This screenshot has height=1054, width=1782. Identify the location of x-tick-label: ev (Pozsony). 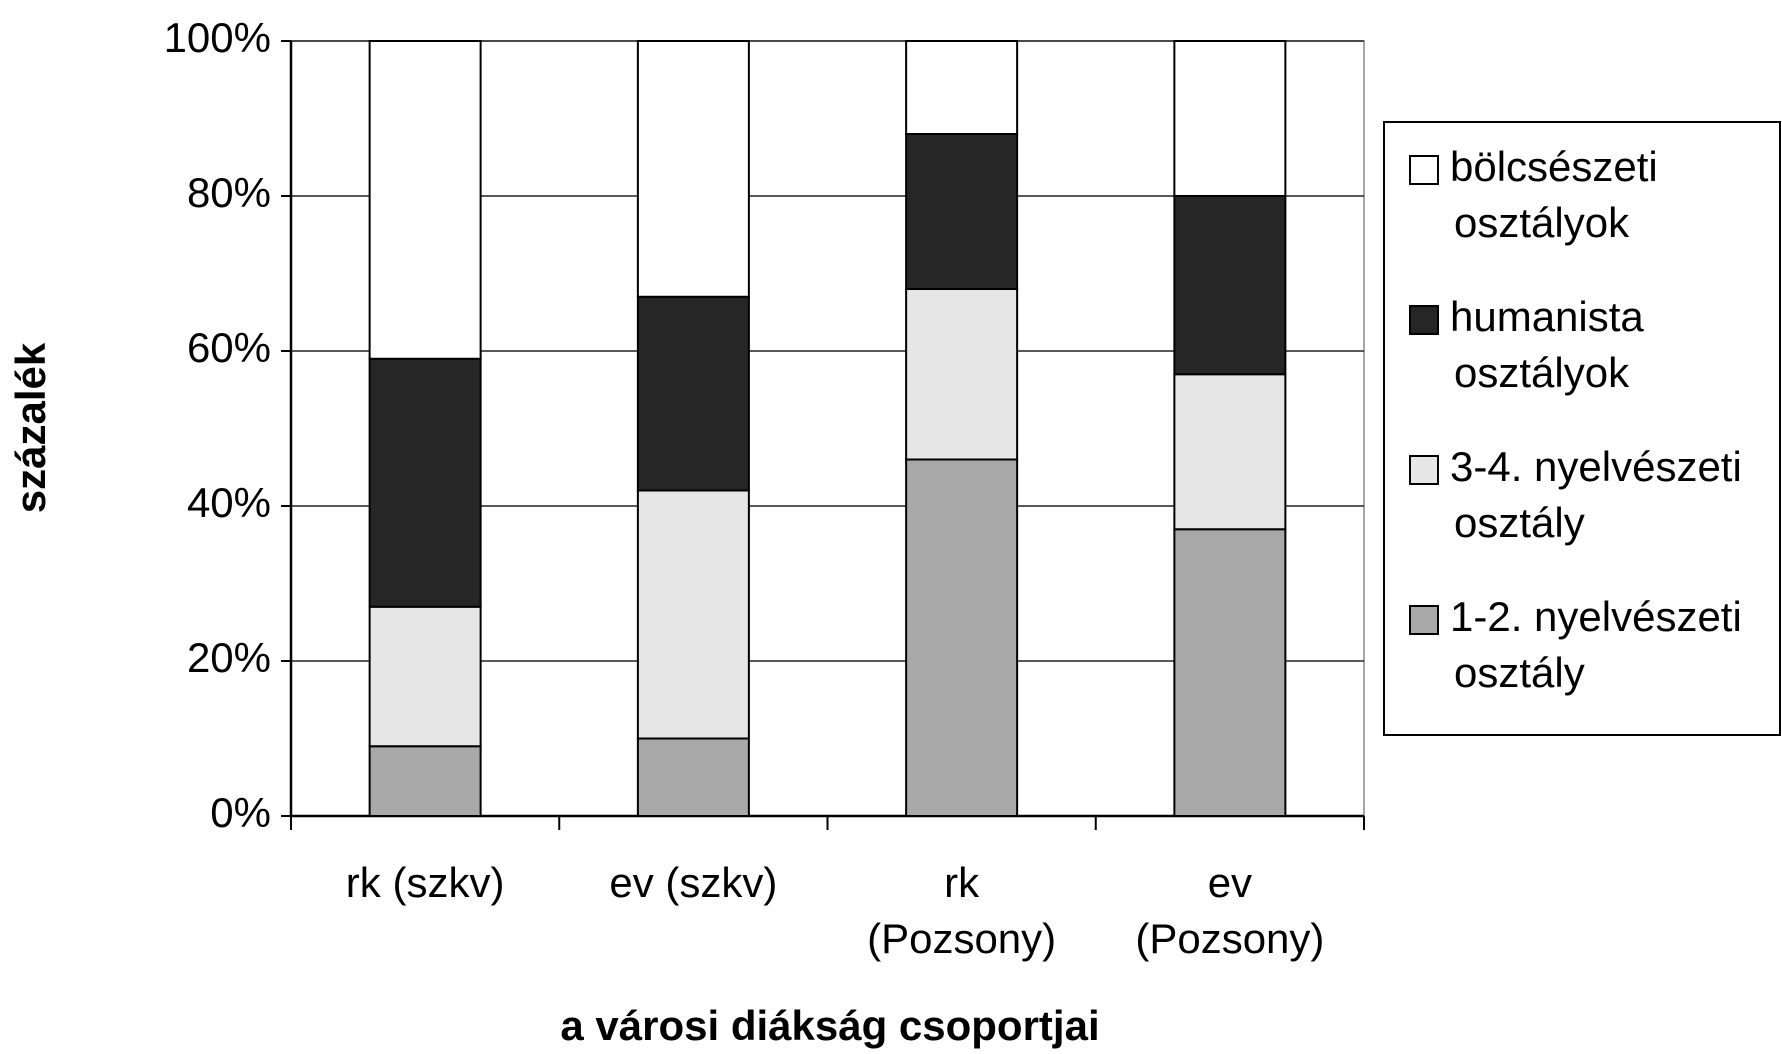
(1229, 910).